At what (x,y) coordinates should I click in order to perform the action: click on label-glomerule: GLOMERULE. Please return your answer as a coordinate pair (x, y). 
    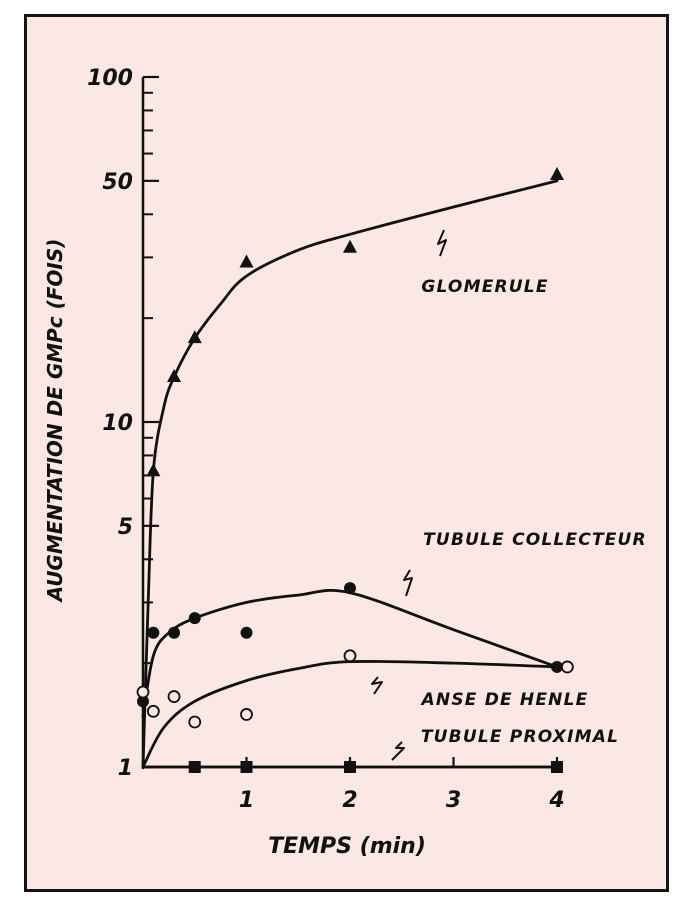
    Looking at the image, I should click on (484, 287).